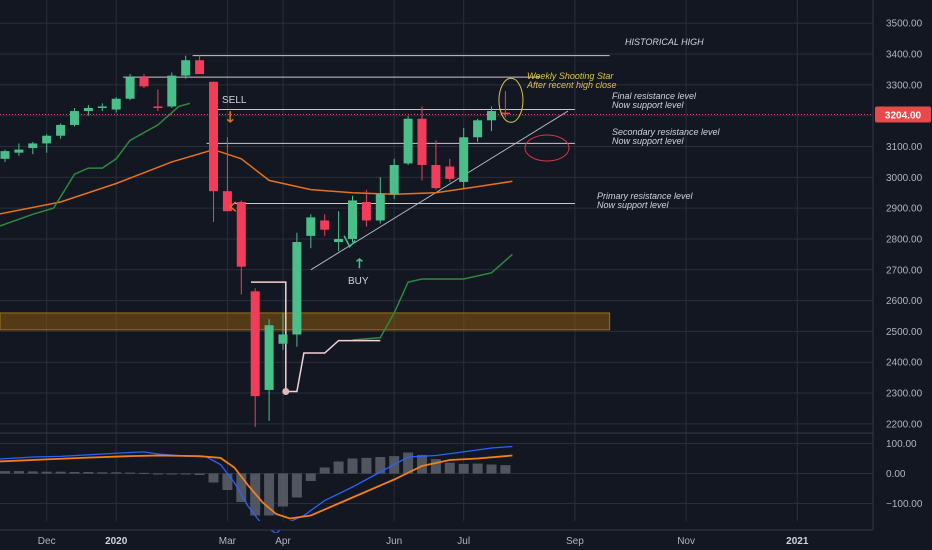  What do you see at coordinates (256, 487) in the screenshot?
I see `macd-signal-line` at bounding box center [256, 487].